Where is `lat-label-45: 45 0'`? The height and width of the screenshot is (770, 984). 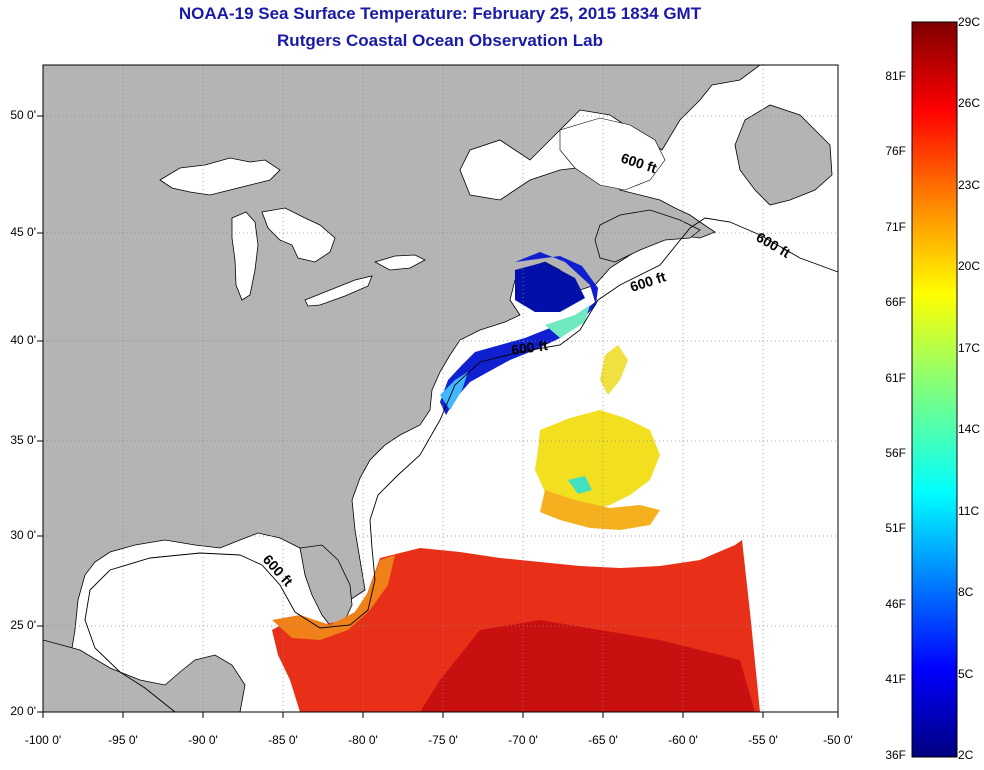 lat-label-45: 45 0' is located at coordinates (23, 232).